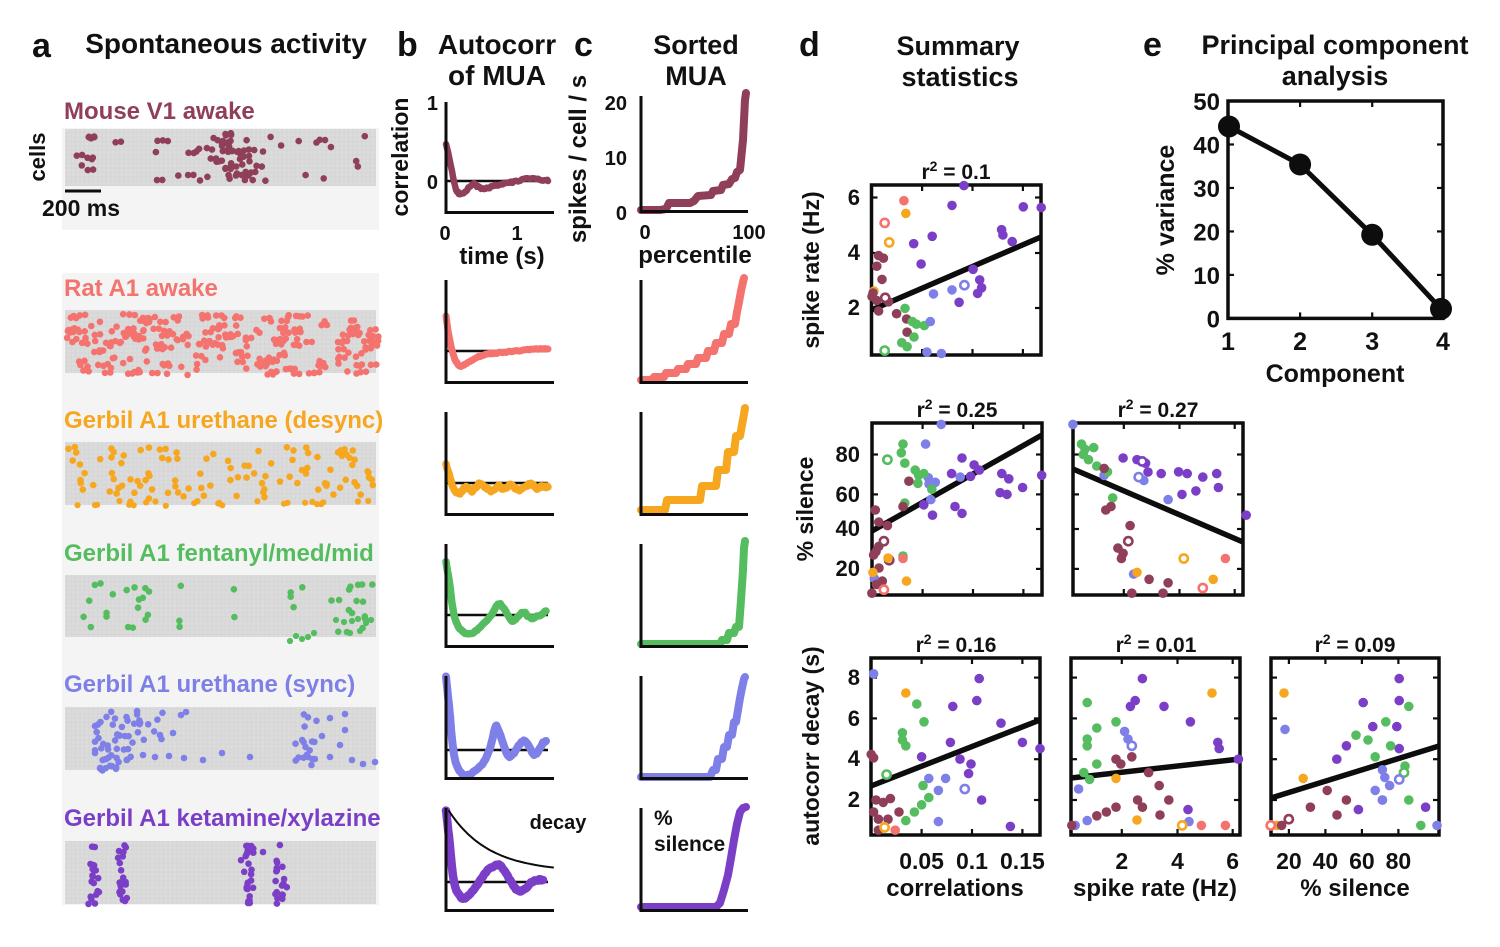  Describe the element at coordinates (159, 111) in the screenshot. I see `svg-text: Mouse V1 awake` at that location.